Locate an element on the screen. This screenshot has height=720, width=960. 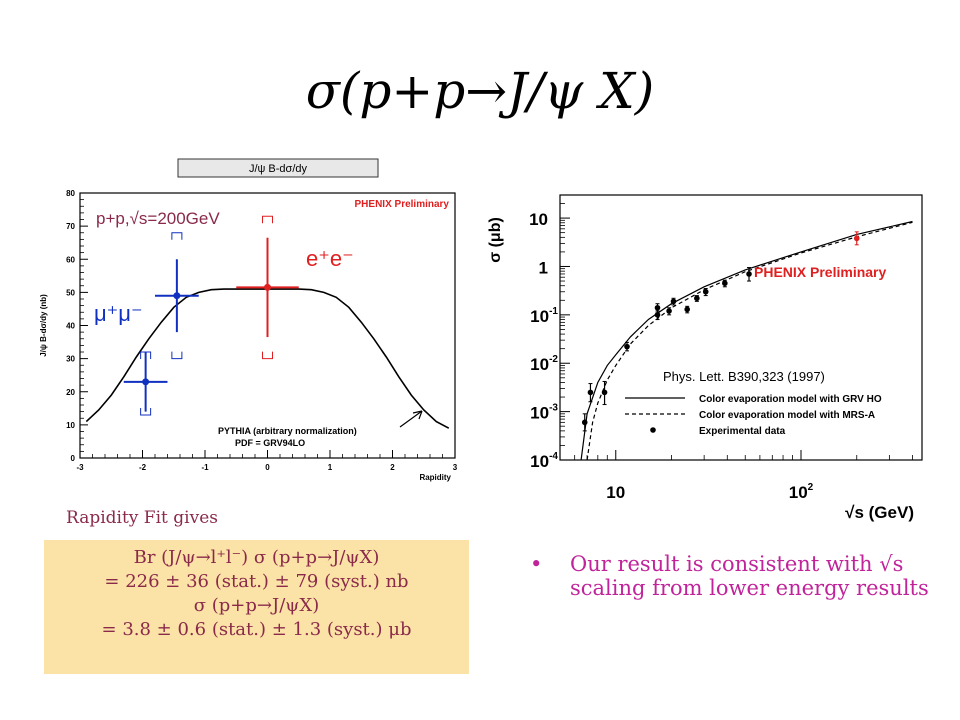
x-axis-label: Rapidity is located at coordinates (435, 477).